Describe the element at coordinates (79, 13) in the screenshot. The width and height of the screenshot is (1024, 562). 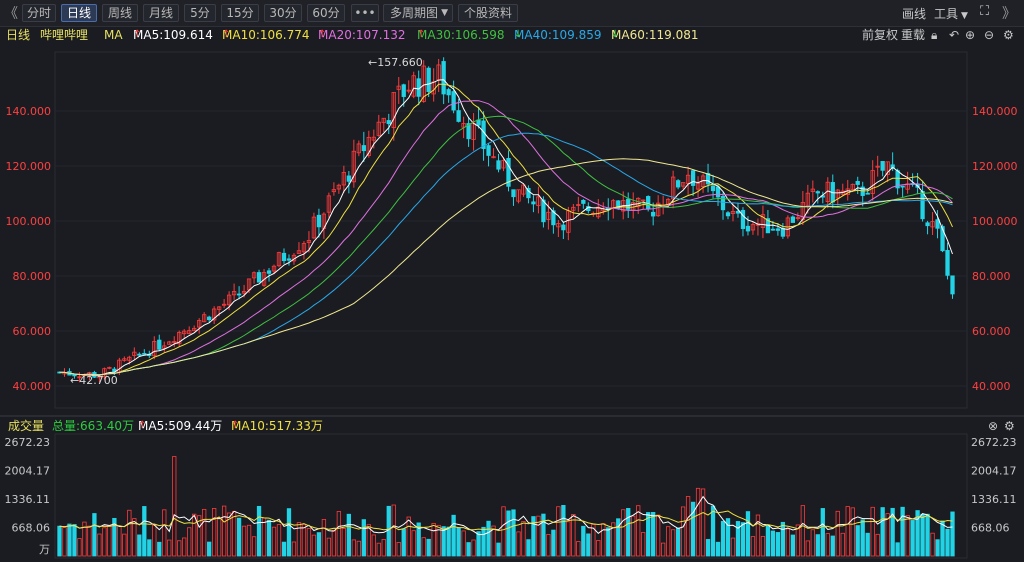
I see `tab-period-daily: 日线` at that location.